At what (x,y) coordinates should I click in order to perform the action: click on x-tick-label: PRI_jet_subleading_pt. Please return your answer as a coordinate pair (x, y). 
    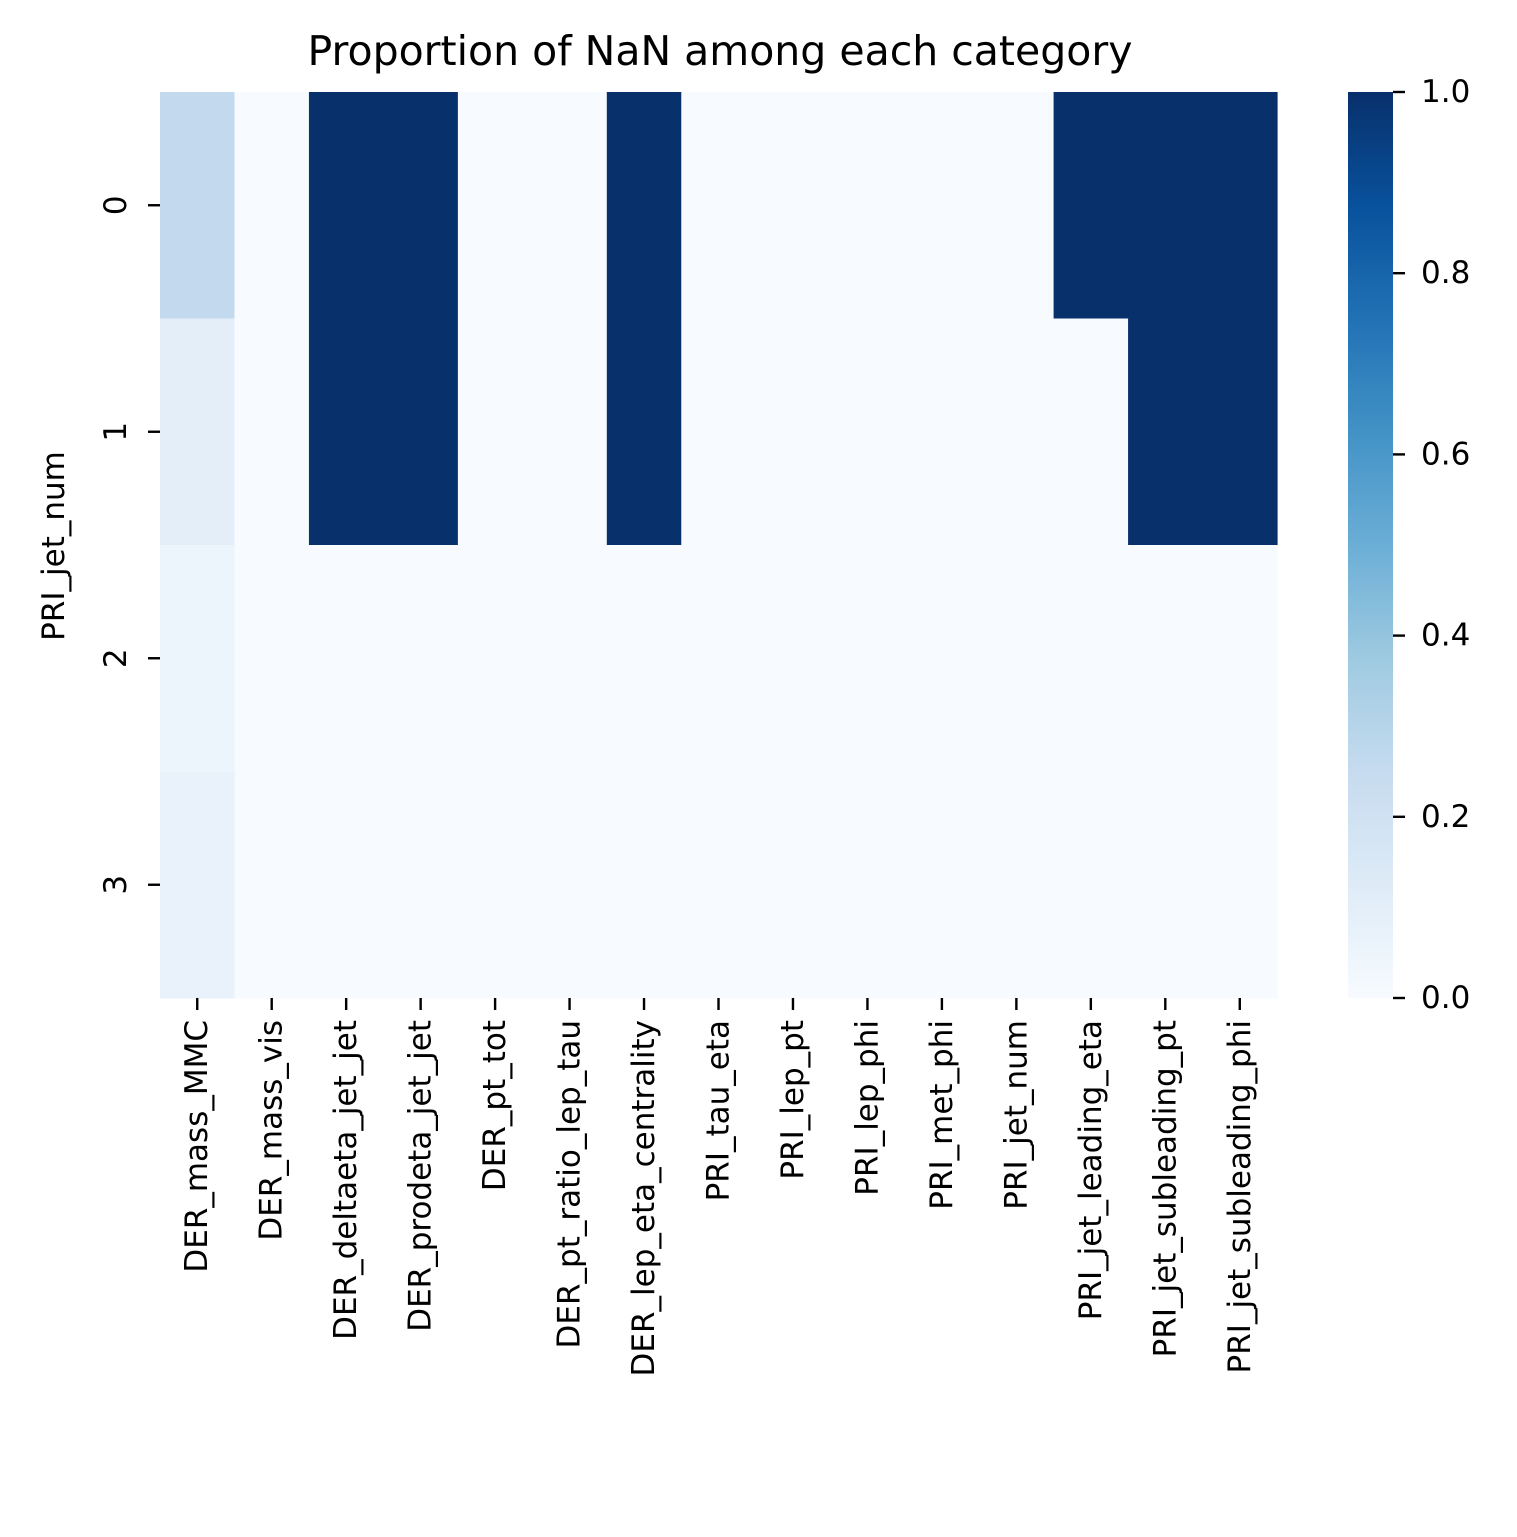
    Looking at the image, I should click on (1165, 1188).